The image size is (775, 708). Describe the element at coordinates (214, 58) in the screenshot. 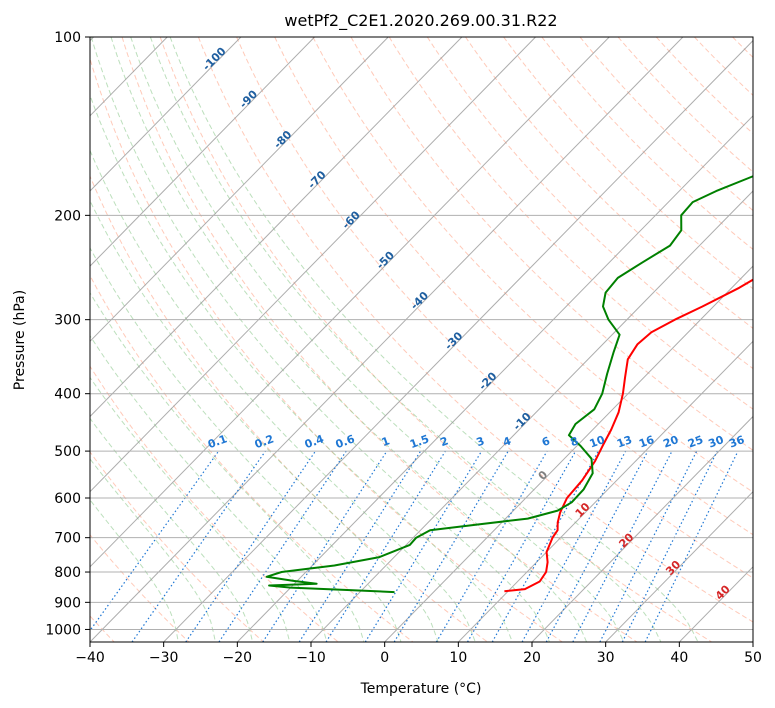

I see `isotherm-label: -100` at that location.